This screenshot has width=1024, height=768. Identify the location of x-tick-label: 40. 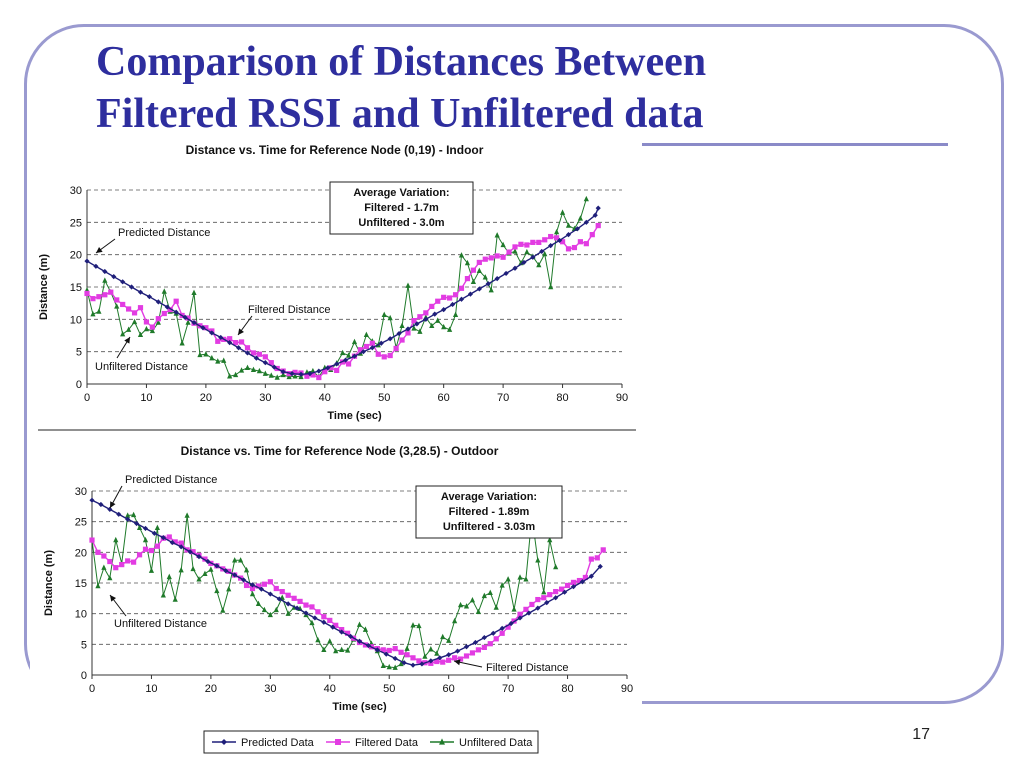
(330, 689).